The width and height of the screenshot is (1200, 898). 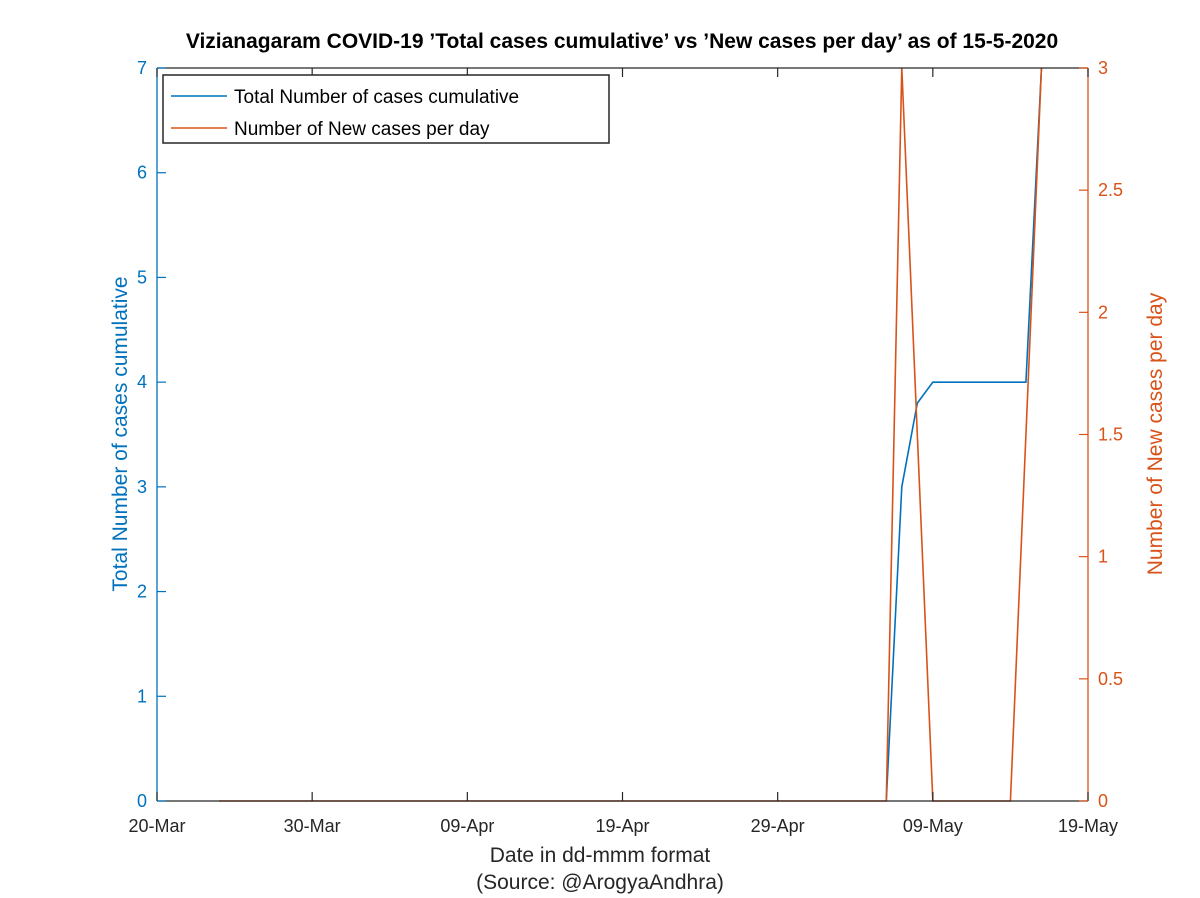 I want to click on legend-label-new: Number of New cases per day, so click(x=362, y=129).